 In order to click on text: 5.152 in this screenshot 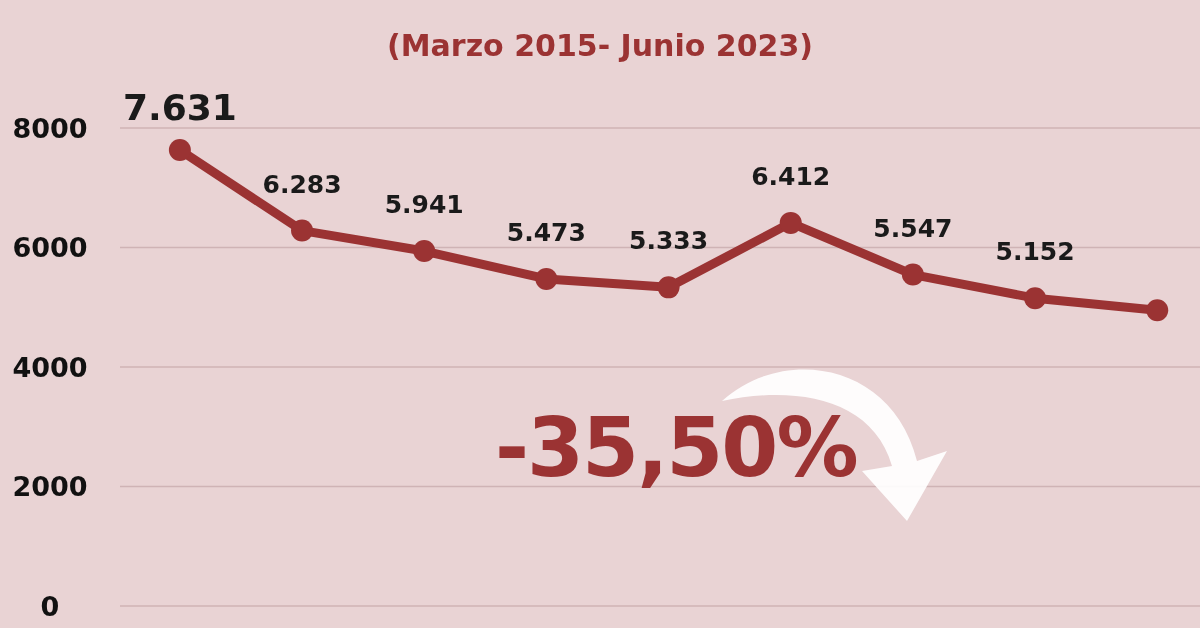, I will do `click(1035, 252)`.